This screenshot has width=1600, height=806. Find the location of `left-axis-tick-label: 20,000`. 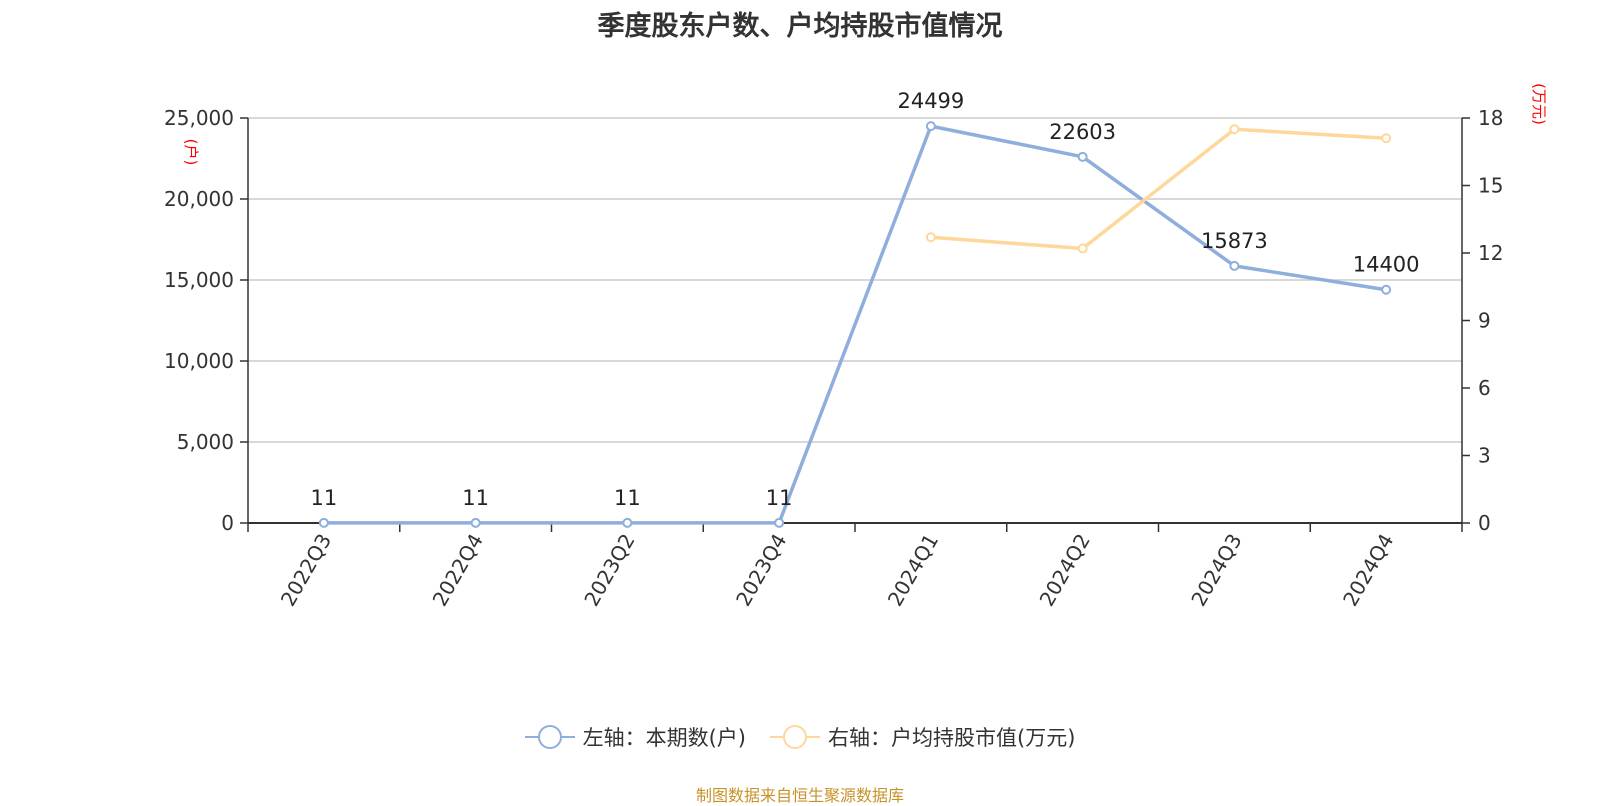

left-axis-tick-label: 20,000 is located at coordinates (199, 199).